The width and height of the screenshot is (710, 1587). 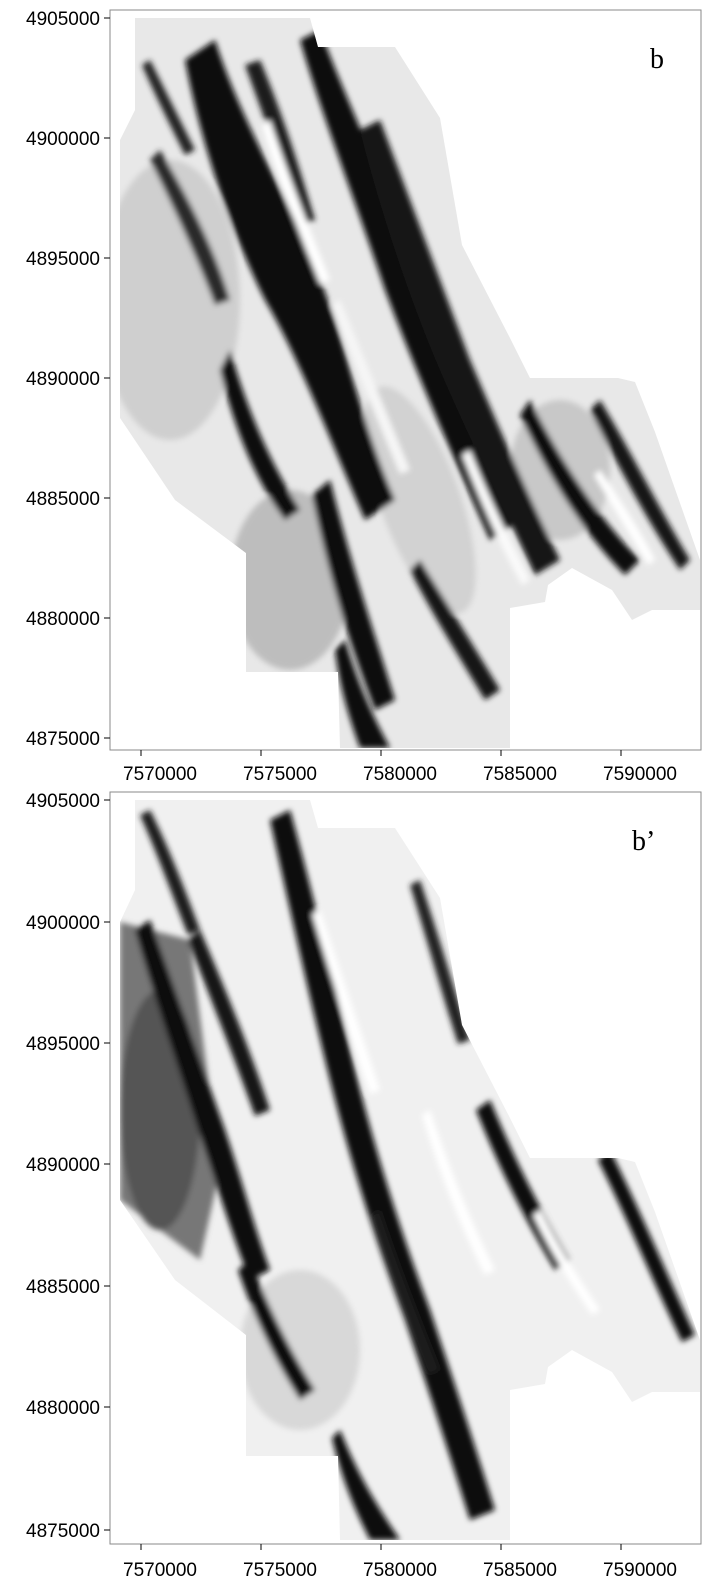 What do you see at coordinates (657, 59) in the screenshot?
I see `panel-label: b` at bounding box center [657, 59].